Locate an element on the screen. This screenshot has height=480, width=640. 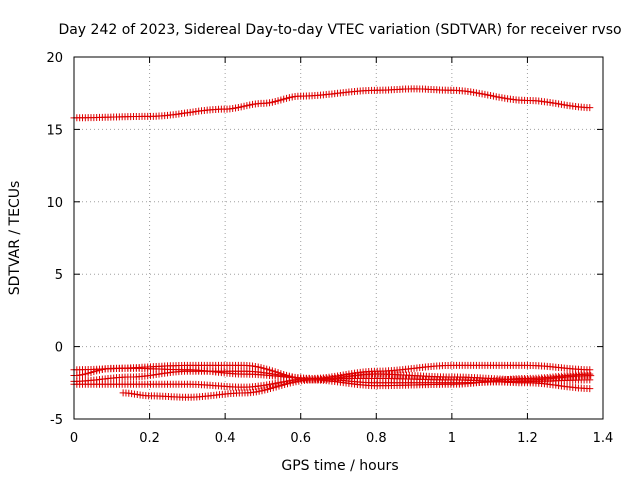
y-tick-label: 5 is located at coordinates (59, 275).